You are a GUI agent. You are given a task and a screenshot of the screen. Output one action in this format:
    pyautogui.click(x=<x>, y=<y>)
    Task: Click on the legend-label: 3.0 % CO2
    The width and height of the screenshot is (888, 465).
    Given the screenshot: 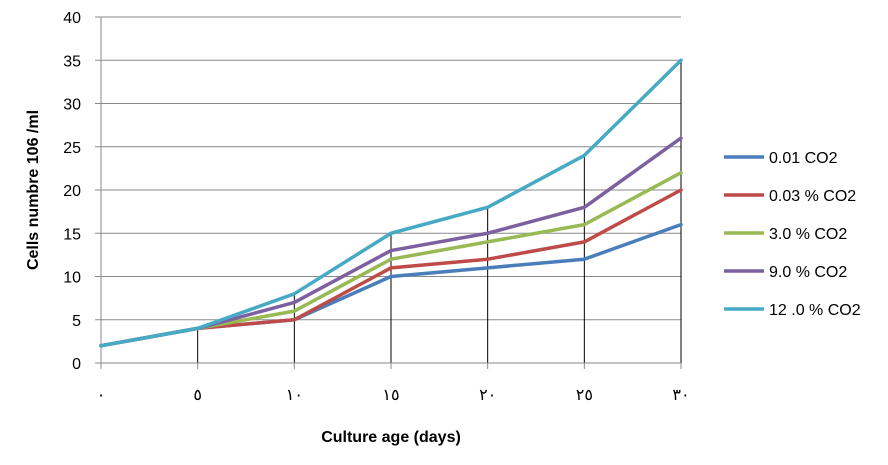 What is the action you would take?
    pyautogui.click(x=808, y=234)
    